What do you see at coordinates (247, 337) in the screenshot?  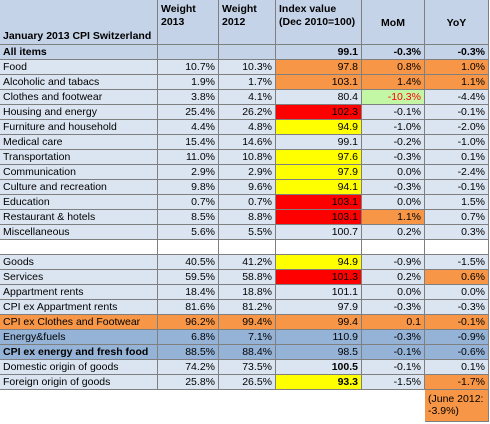 I see `cell-weight-2012: 7.1%` at bounding box center [247, 337].